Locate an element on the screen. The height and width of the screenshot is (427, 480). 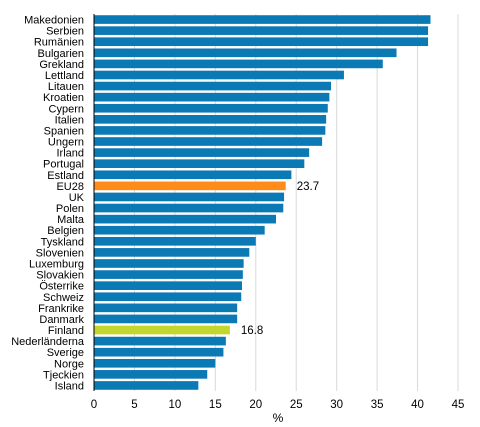
category-label: Serbien is located at coordinates (65, 32).